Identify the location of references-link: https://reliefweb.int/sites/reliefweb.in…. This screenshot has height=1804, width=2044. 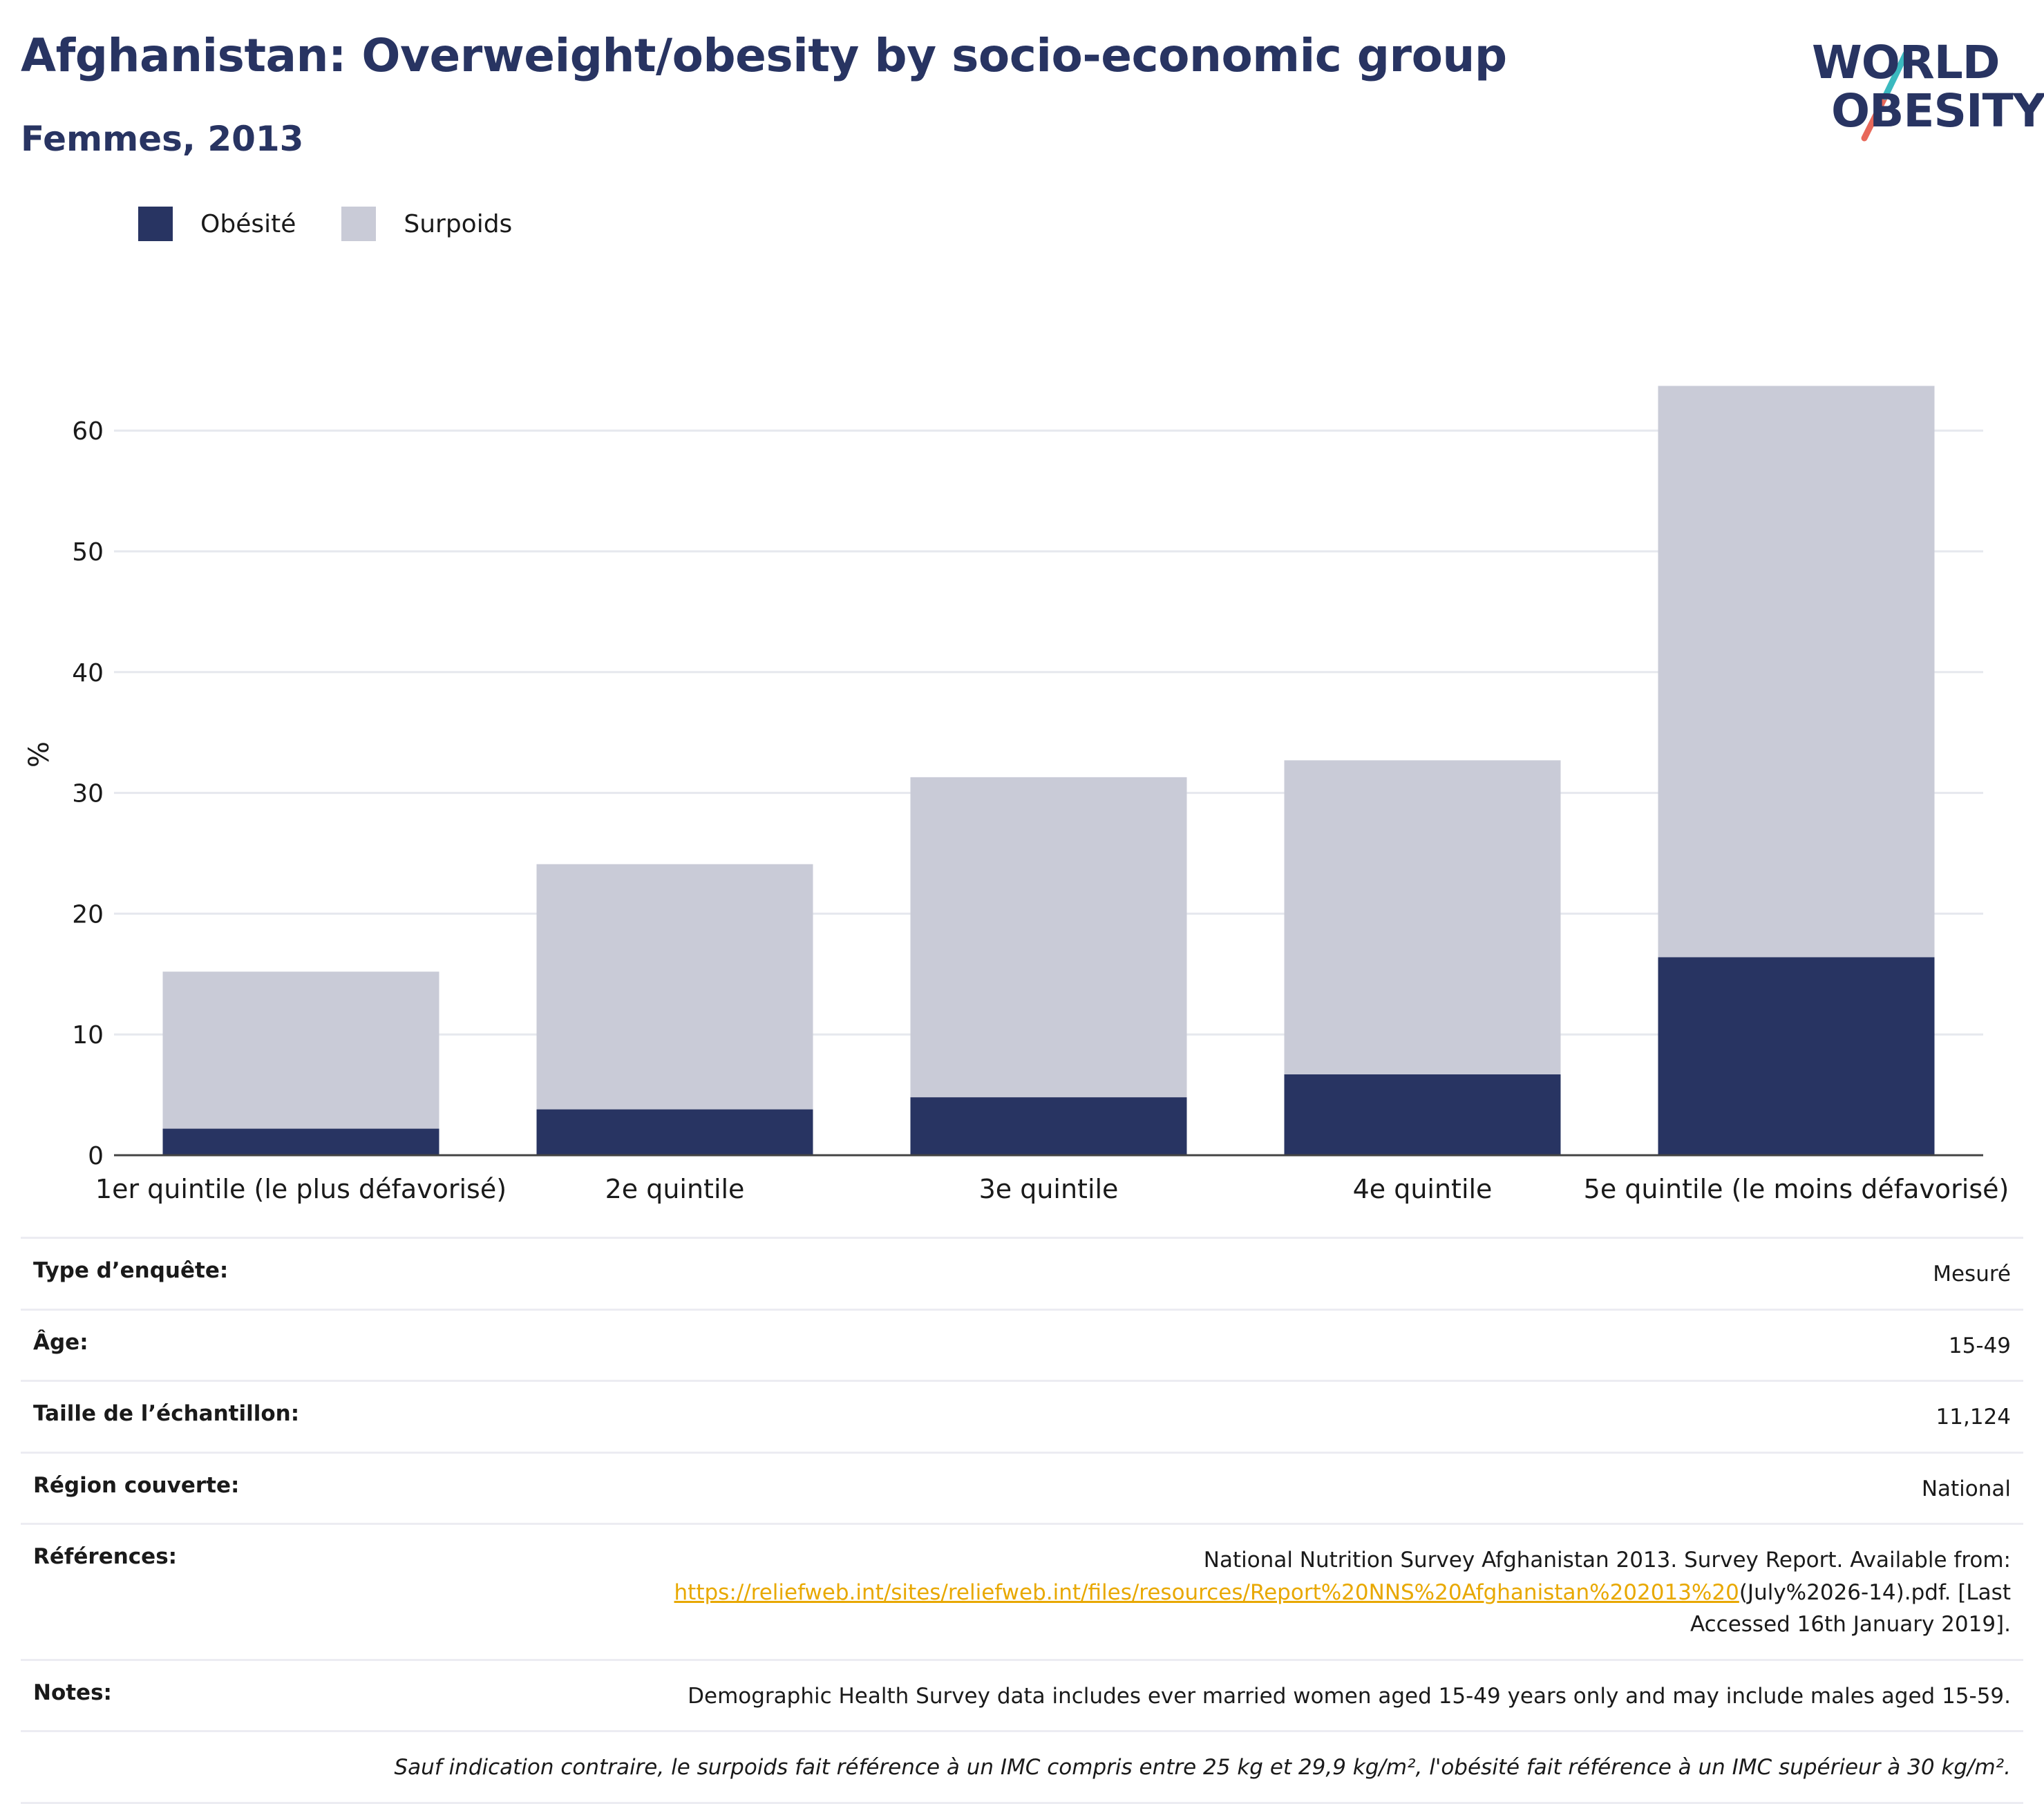
(1206, 1592).